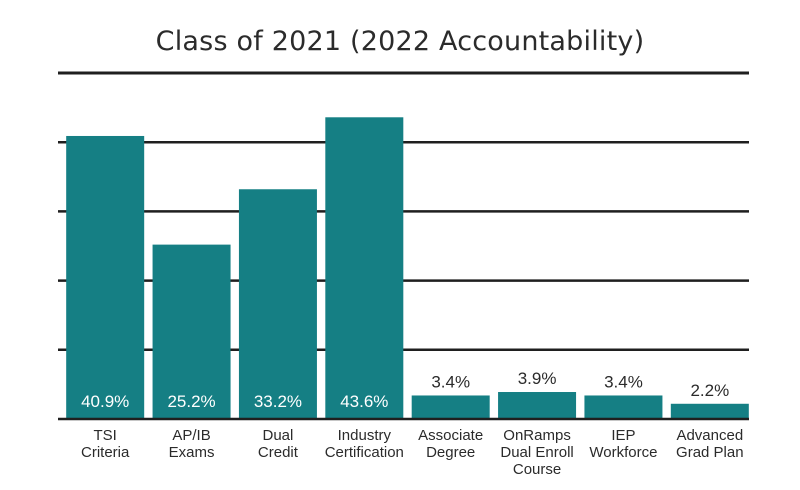 This screenshot has width=800, height=490. Describe the element at coordinates (623, 452) in the screenshot. I see `x-tick-label: Workforce` at that location.